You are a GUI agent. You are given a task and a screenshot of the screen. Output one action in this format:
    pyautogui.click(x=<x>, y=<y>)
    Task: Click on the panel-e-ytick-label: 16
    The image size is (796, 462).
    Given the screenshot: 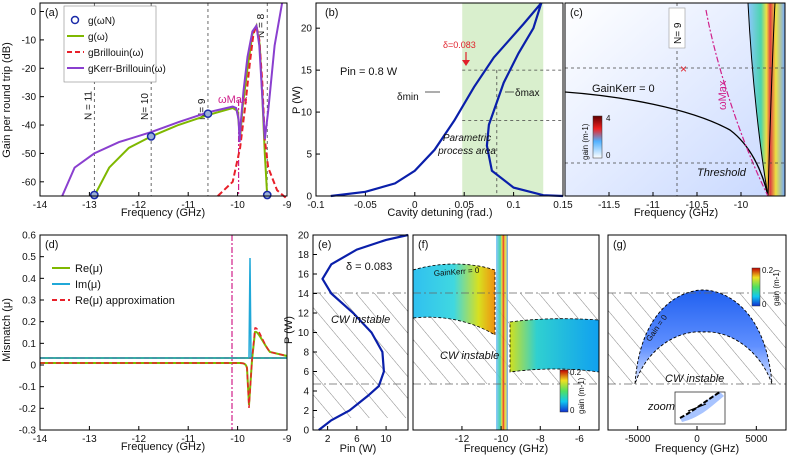 What is the action you would take?
    pyautogui.click(x=304, y=275)
    